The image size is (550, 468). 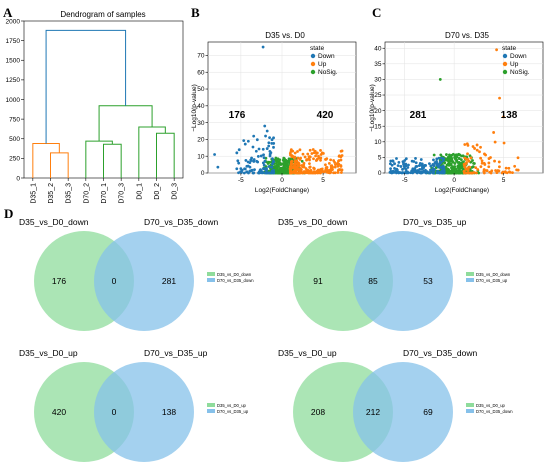 I want to click on venn-left-set-label: D35_vs_D0_down, so click(x=54, y=222).